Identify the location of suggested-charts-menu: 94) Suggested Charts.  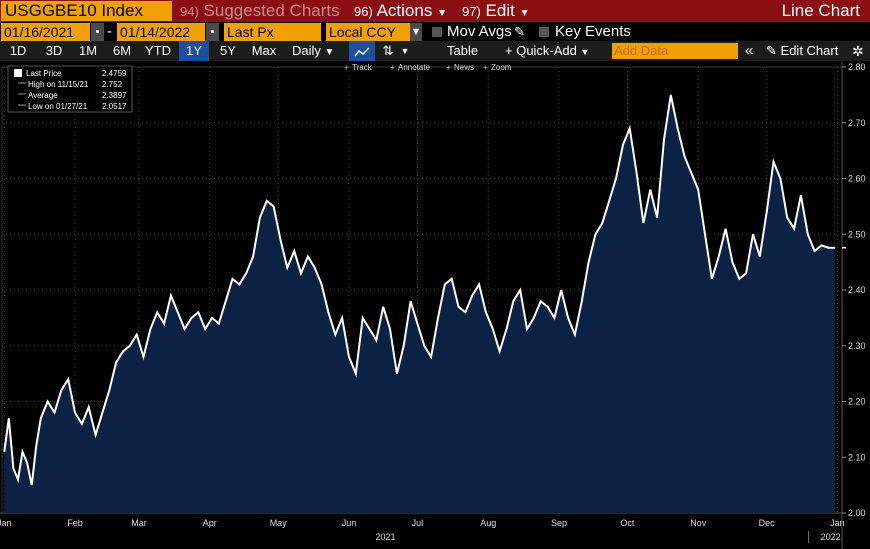
(260, 11).